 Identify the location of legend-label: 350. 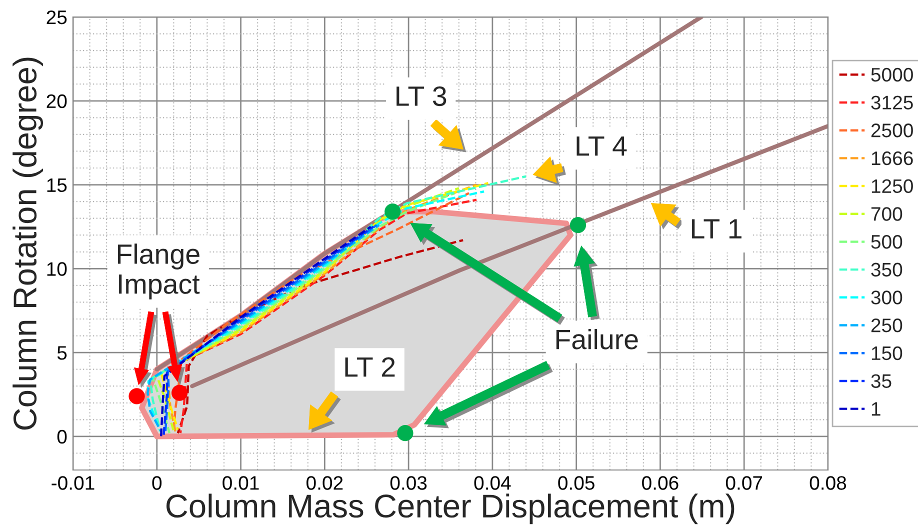
(886, 269).